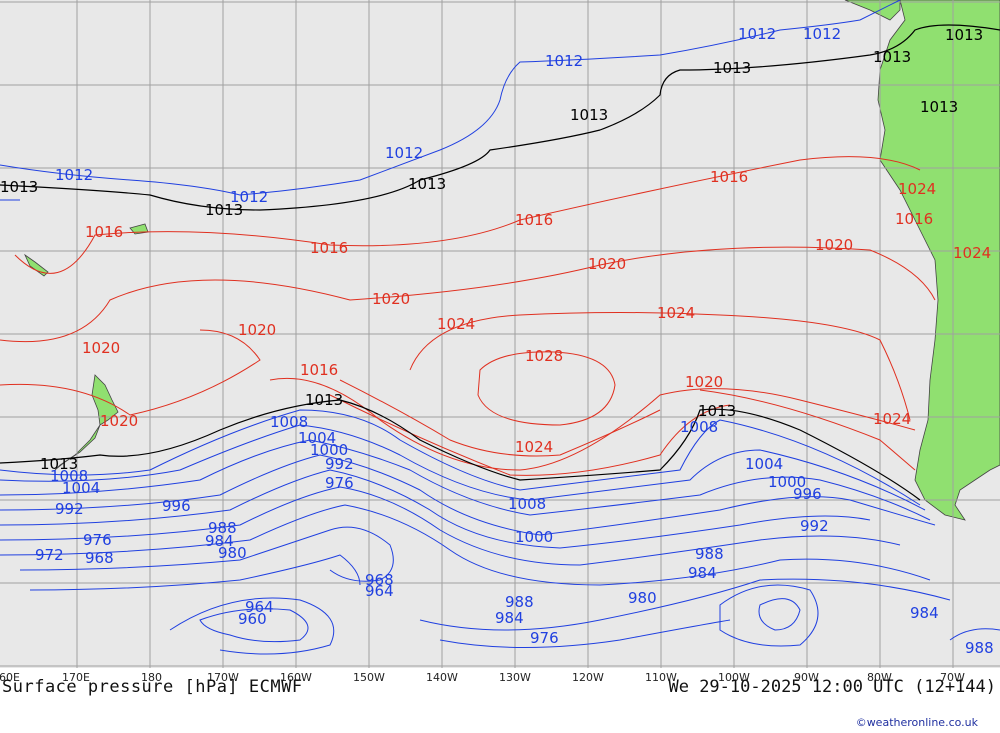  What do you see at coordinates (916, 722) in the screenshot?
I see `credit-link: ©weatheronline.co.uk` at bounding box center [916, 722].